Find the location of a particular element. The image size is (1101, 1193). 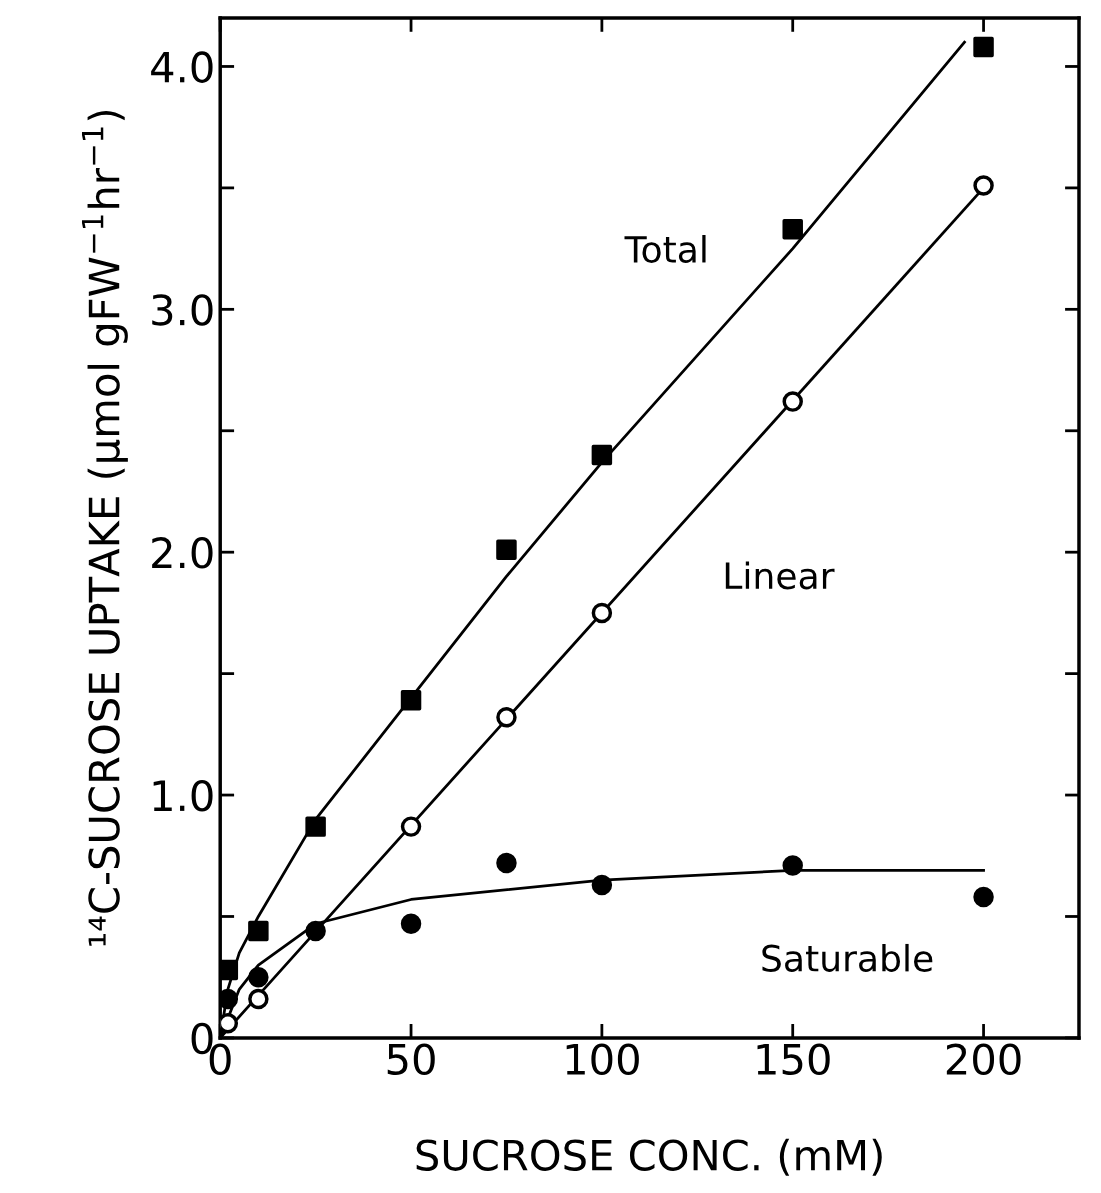

x-tick-label: 100 is located at coordinates (602, 1059).